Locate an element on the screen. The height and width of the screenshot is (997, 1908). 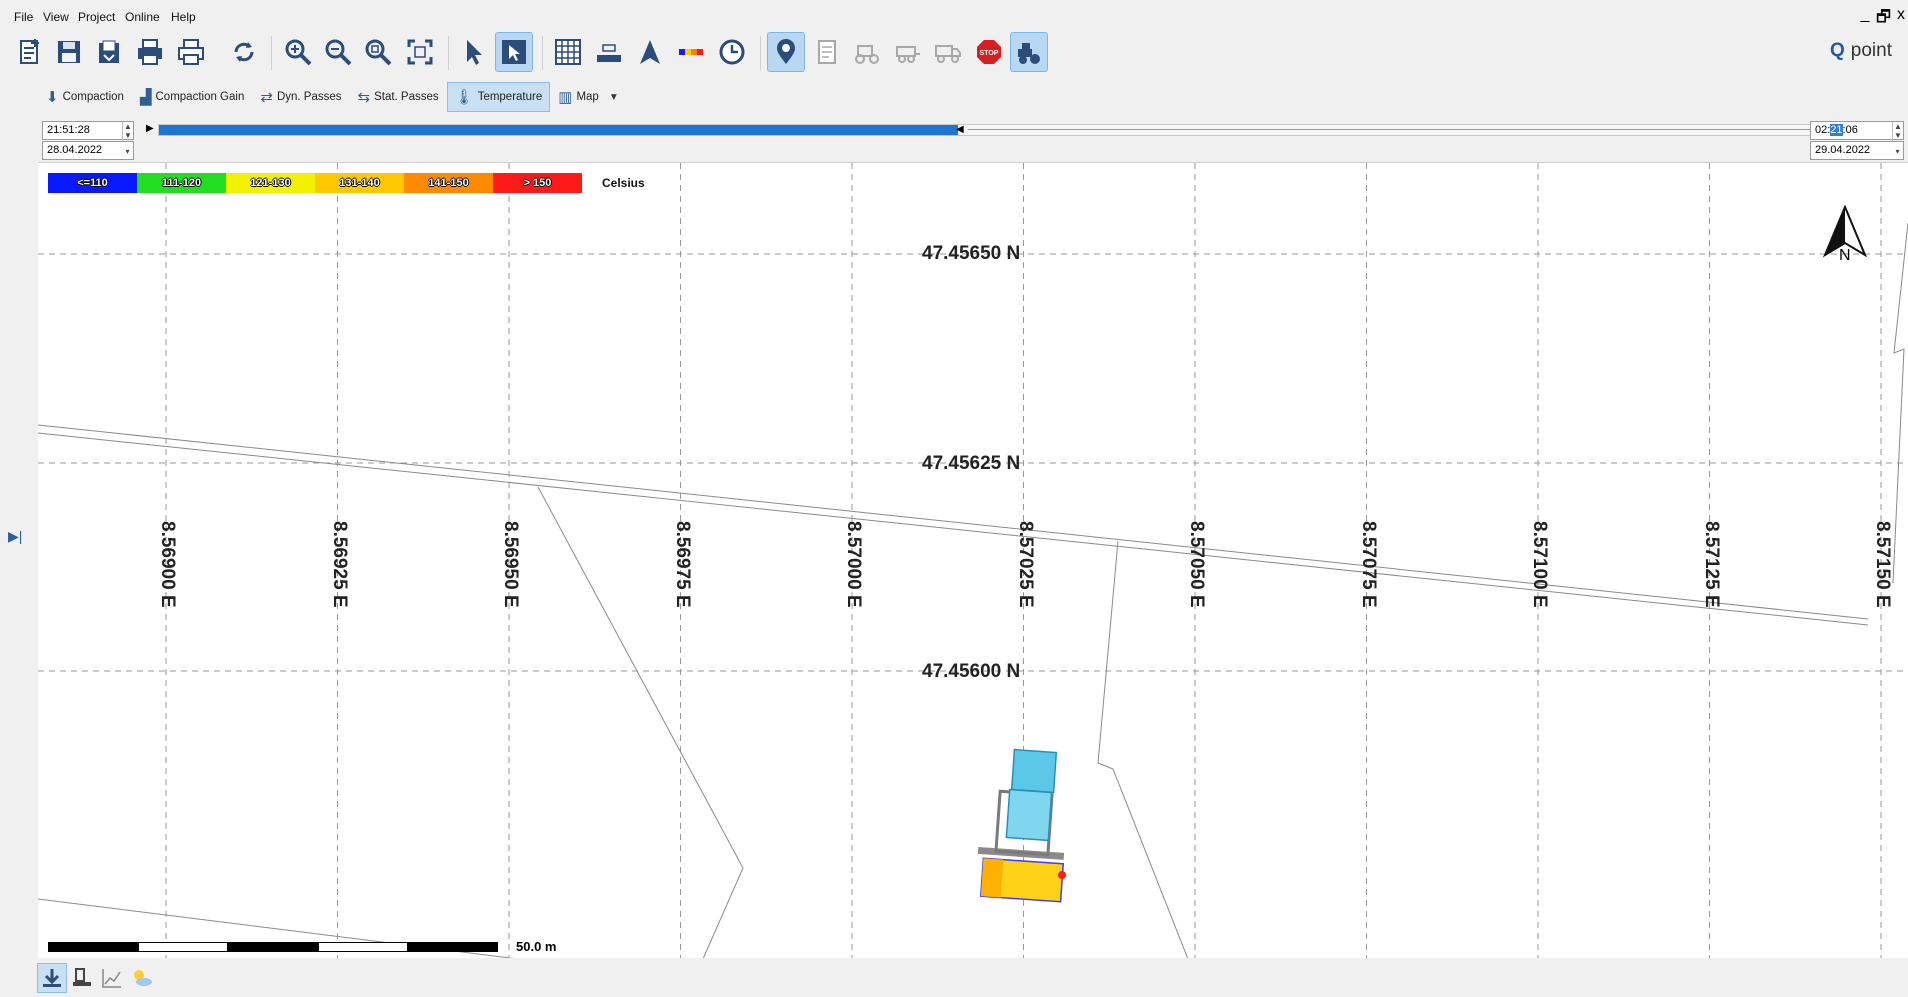
main-toolbar: STOP Q point is located at coordinates (954, 54).